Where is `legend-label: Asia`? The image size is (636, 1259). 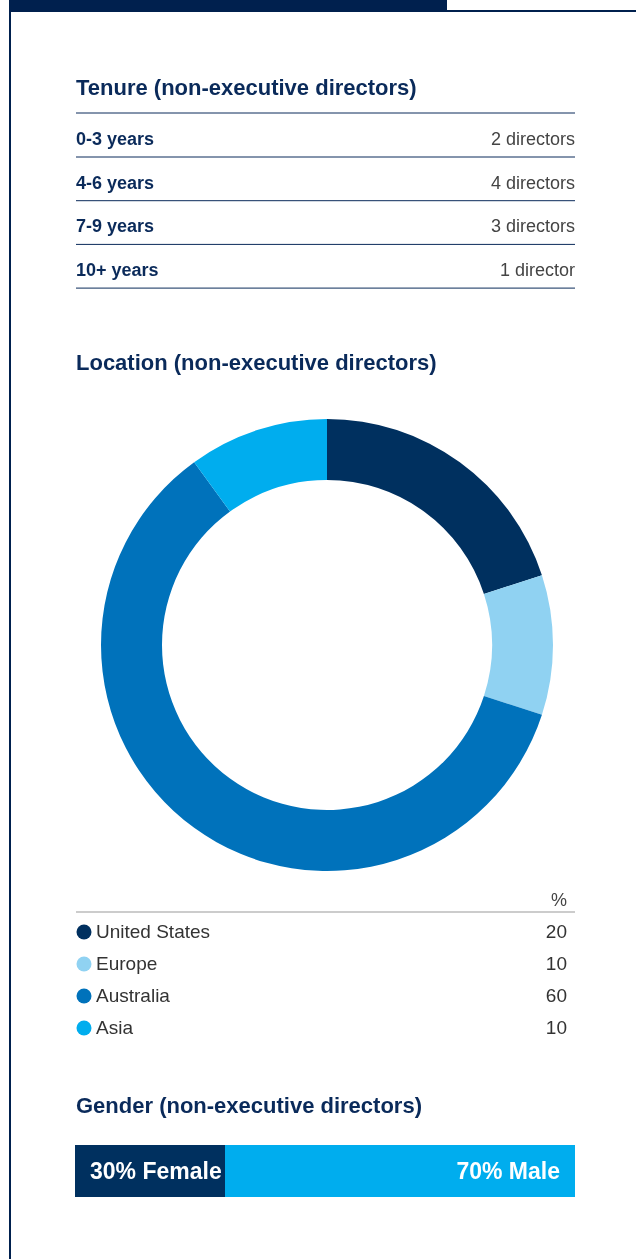 legend-label: Asia is located at coordinates (115, 1027).